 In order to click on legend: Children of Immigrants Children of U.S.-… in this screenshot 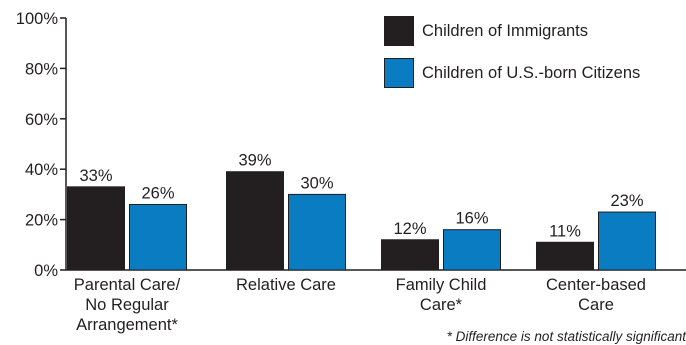, I will do `click(512, 56)`.